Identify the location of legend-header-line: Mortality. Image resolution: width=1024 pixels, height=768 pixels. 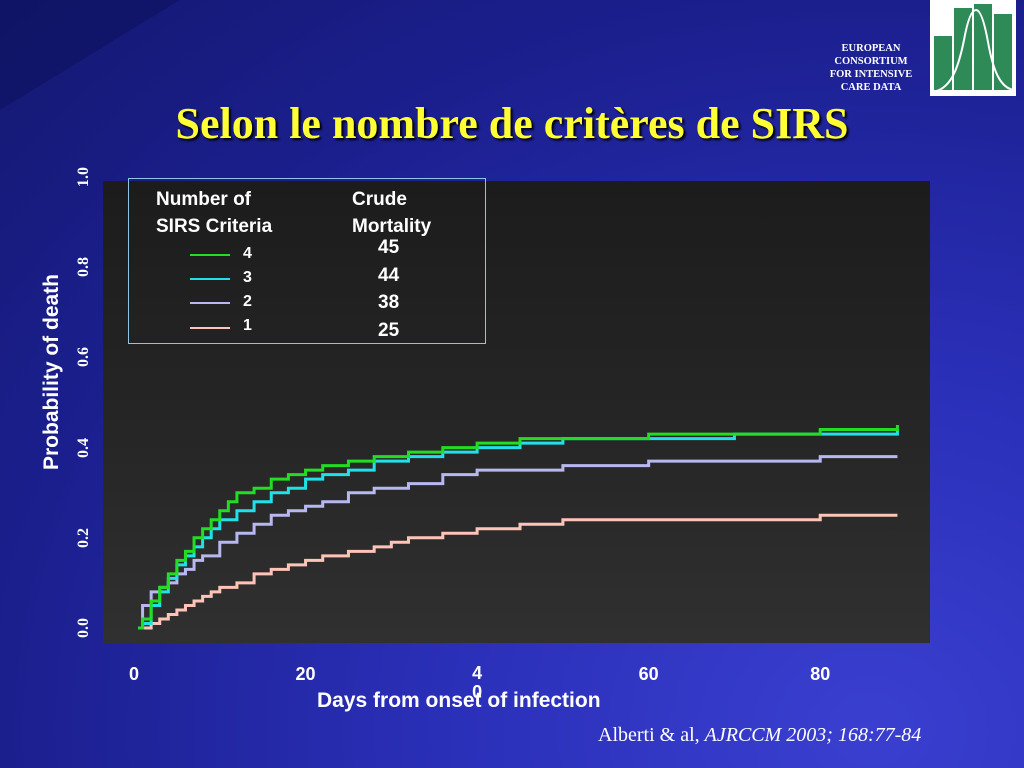
(392, 226).